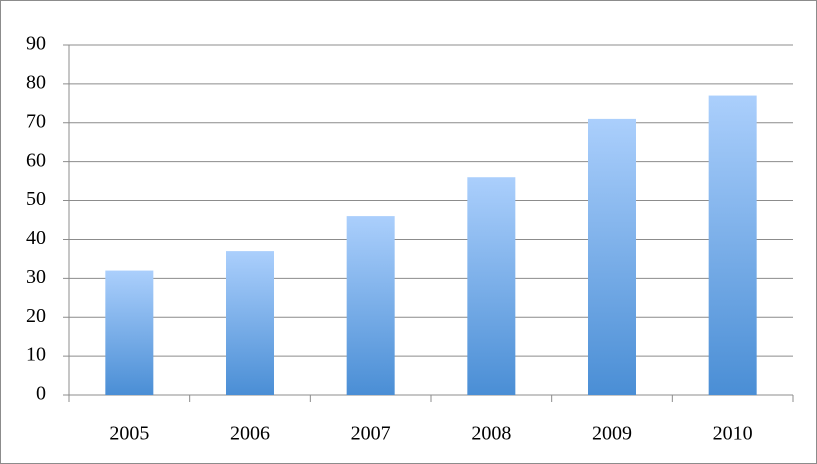  I want to click on y-tick-label: 30, so click(36, 277).